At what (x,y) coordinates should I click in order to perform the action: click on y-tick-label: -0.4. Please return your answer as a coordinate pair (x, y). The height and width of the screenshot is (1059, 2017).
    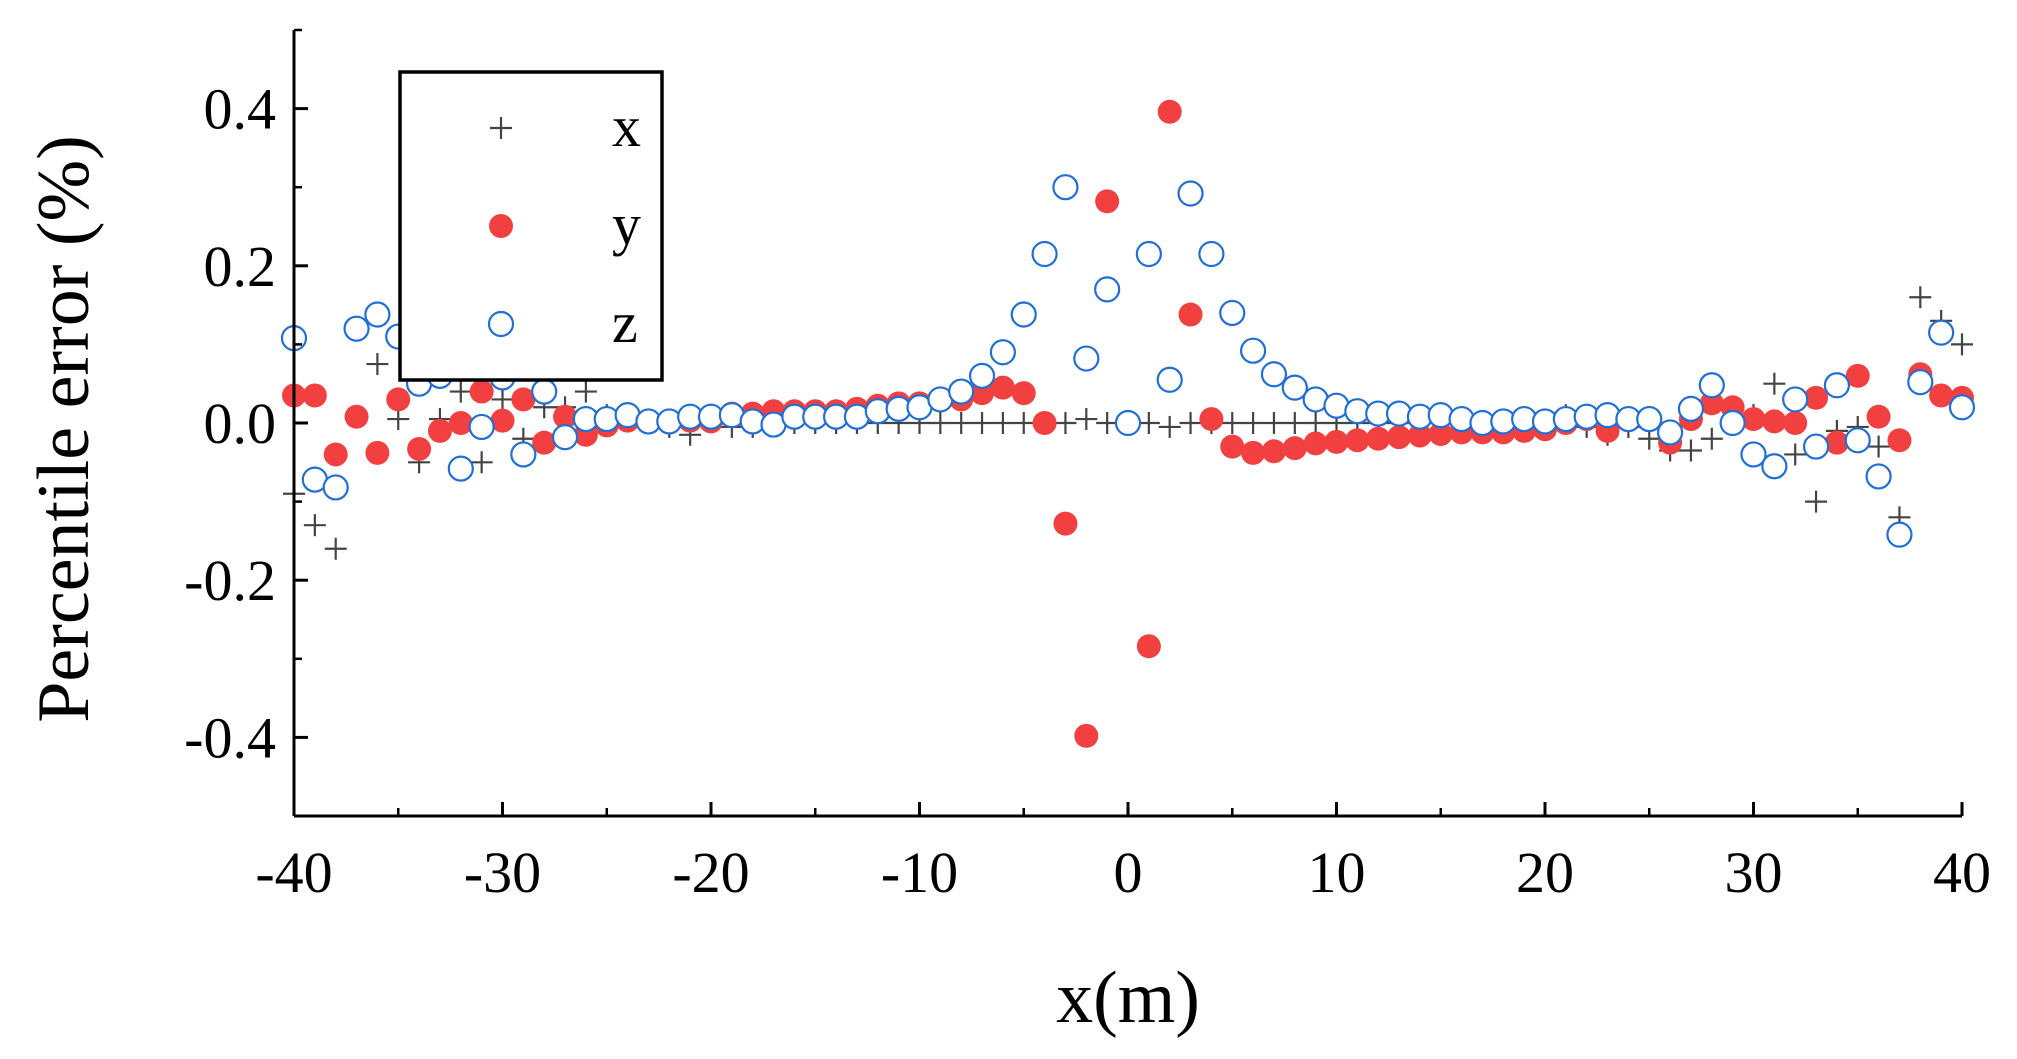
    Looking at the image, I should click on (230, 737).